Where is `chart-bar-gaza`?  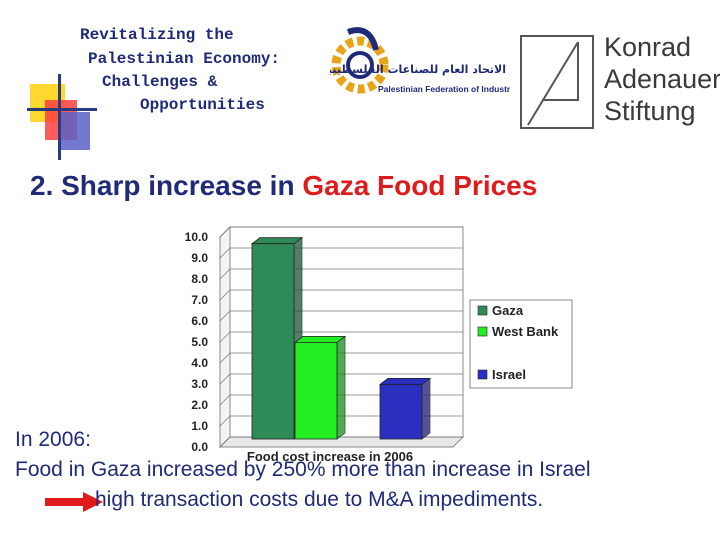 chart-bar-gaza is located at coordinates (277, 338).